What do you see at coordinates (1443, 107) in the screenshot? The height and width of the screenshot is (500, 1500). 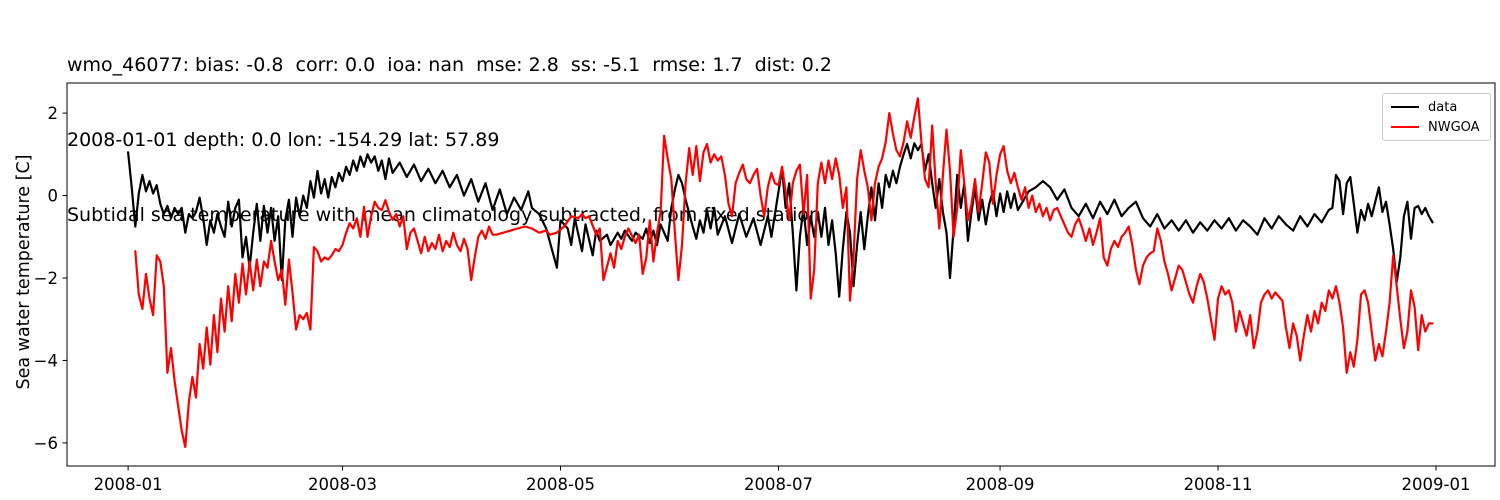 I see `legend-label: data` at bounding box center [1443, 107].